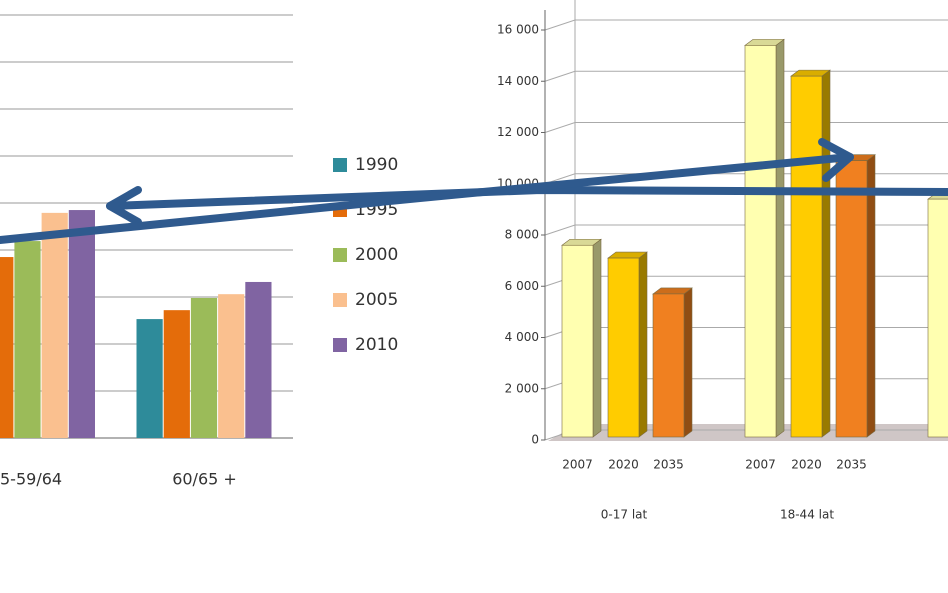 The height and width of the screenshot is (593, 948). What do you see at coordinates (376, 345) in the screenshot?
I see `legend-label: 2010` at bounding box center [376, 345].